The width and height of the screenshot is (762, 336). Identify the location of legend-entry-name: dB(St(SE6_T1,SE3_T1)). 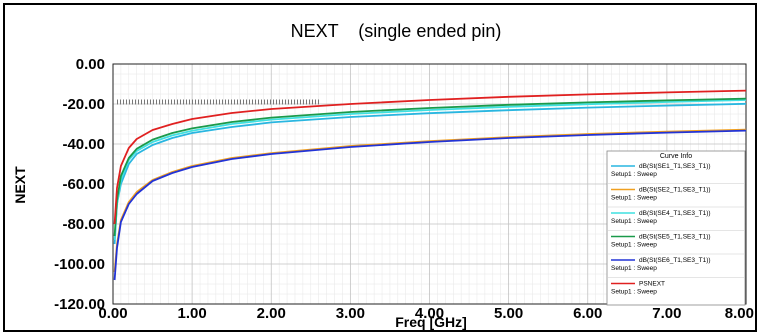
(675, 260).